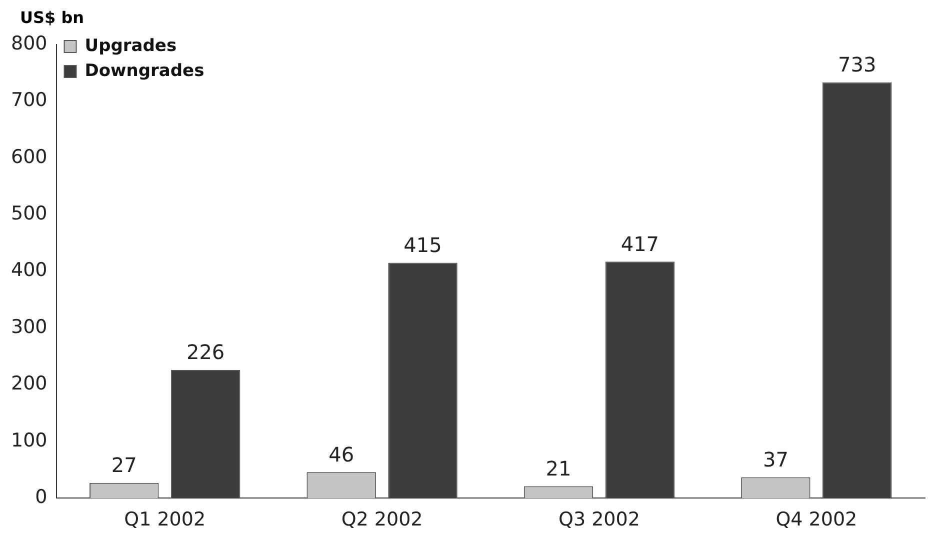  I want to click on y-axis-title: US$ bn, so click(52, 18).